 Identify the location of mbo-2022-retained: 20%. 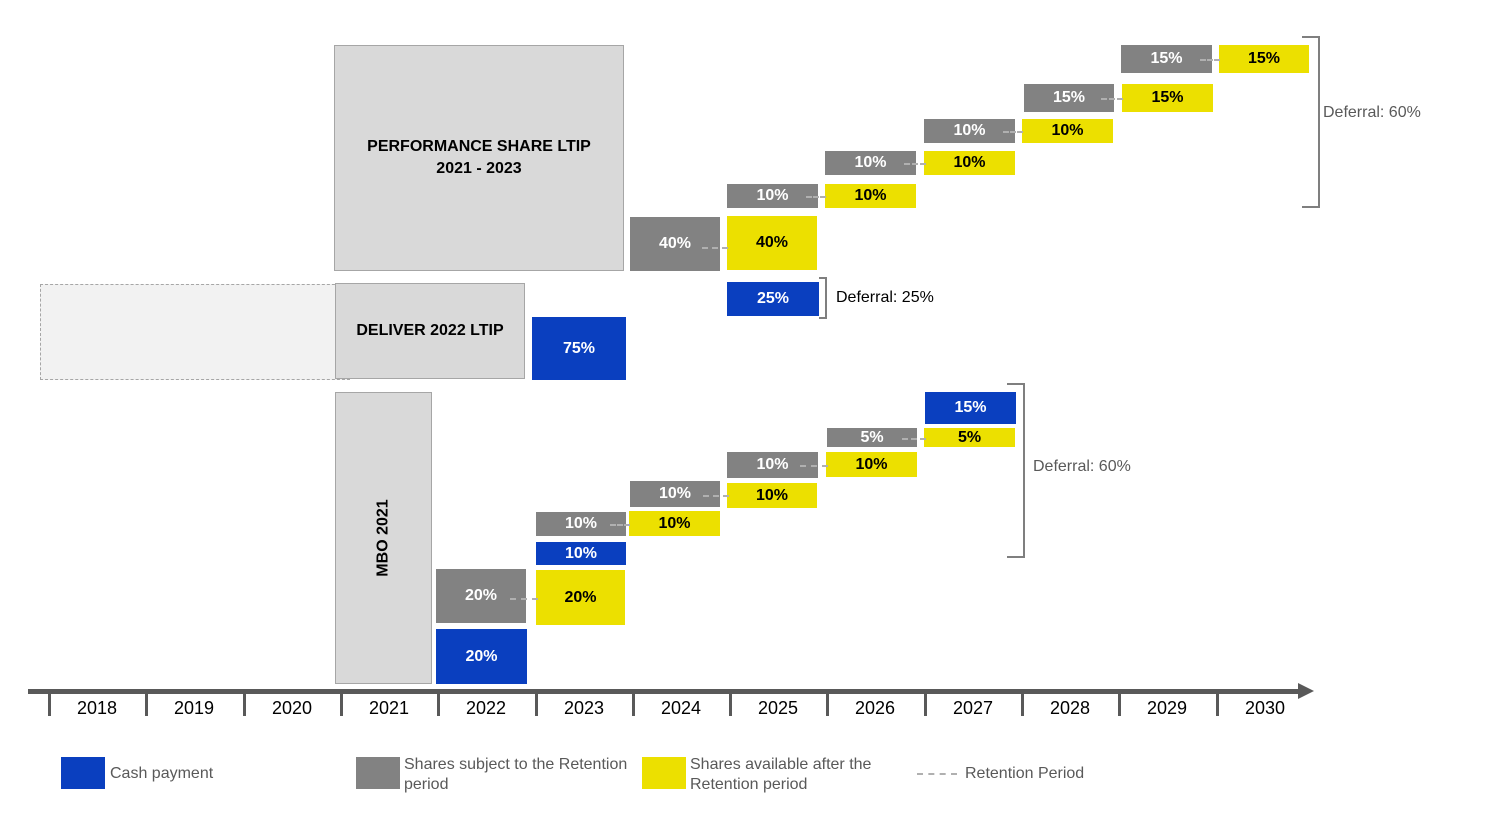
(481, 596).